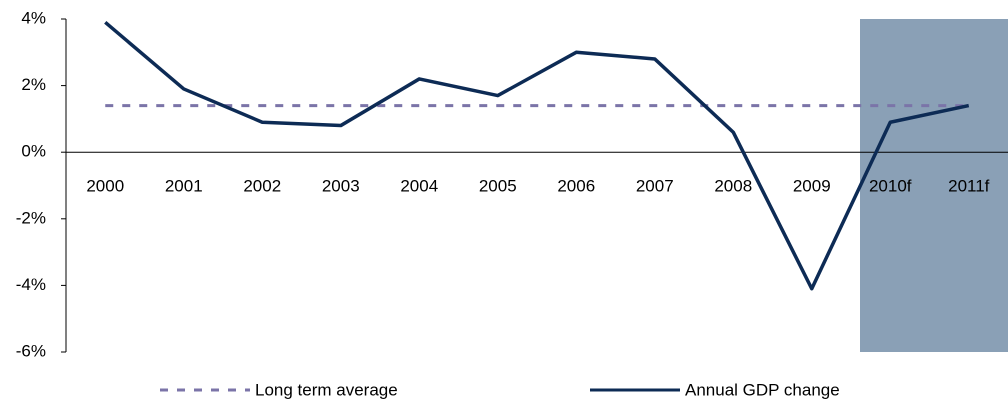  What do you see at coordinates (105, 186) in the screenshot?
I see `x-tick-label: 2000` at bounding box center [105, 186].